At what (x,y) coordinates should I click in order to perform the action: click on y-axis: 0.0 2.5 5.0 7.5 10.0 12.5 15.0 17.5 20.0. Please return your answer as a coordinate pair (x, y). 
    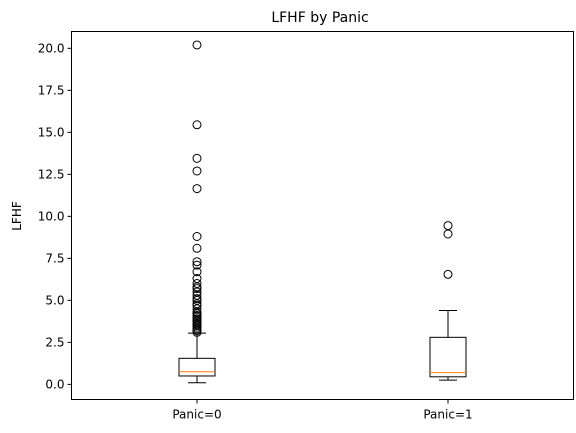
    Looking at the image, I should click on (55, 216).